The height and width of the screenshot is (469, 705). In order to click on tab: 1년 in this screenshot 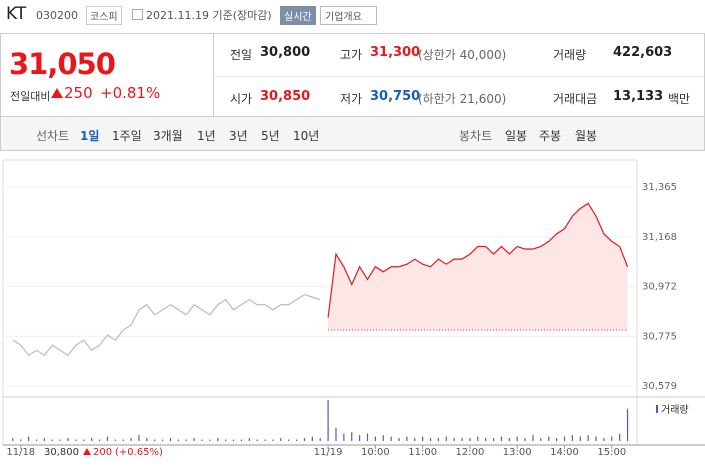, I will do `click(206, 136)`.